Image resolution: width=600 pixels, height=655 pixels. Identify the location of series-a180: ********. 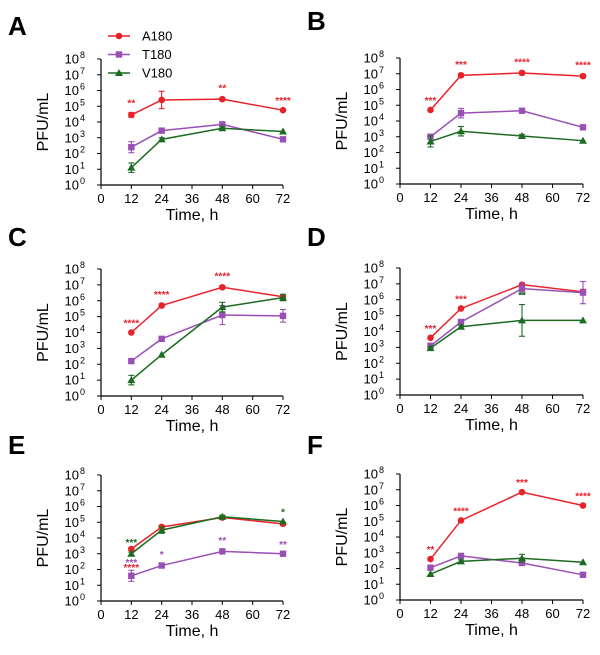
(209, 101).